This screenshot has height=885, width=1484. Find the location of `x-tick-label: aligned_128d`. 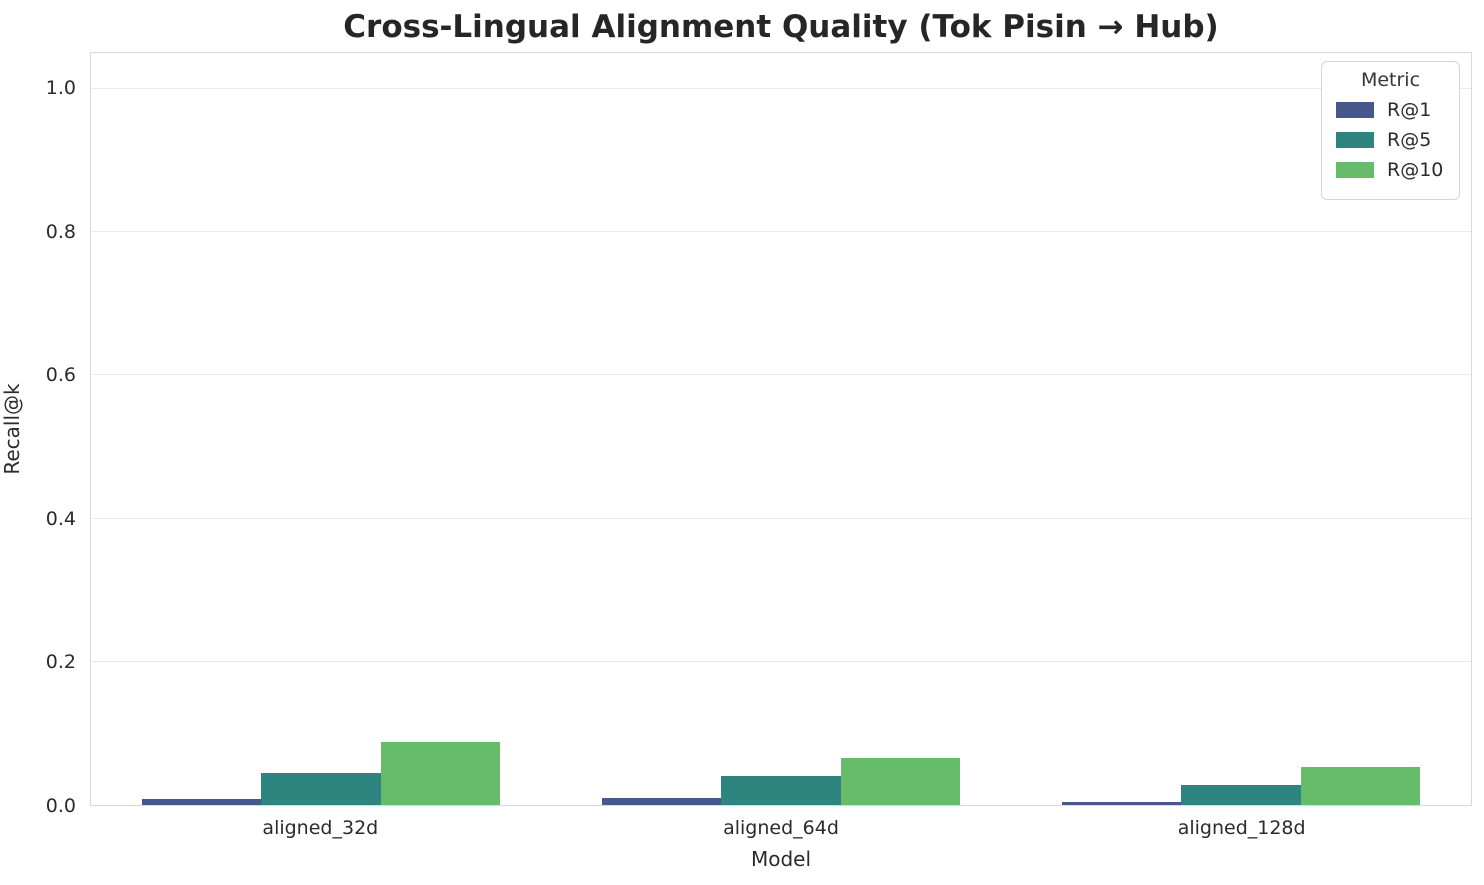

x-tick-label: aligned_128d is located at coordinates (1241, 828).